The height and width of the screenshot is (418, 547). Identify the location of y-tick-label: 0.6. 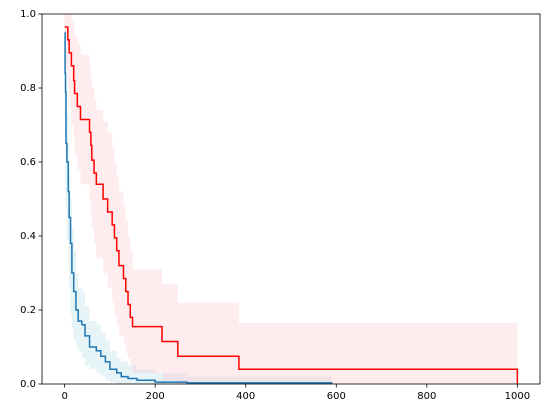
(28, 162).